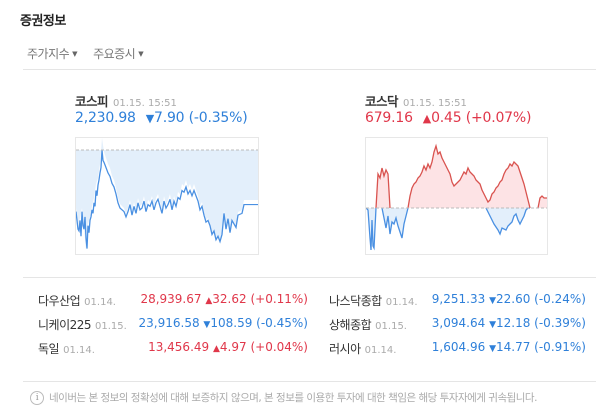  What do you see at coordinates (114, 54) in the screenshot?
I see `tab-label: 주요증시` at bounding box center [114, 54].